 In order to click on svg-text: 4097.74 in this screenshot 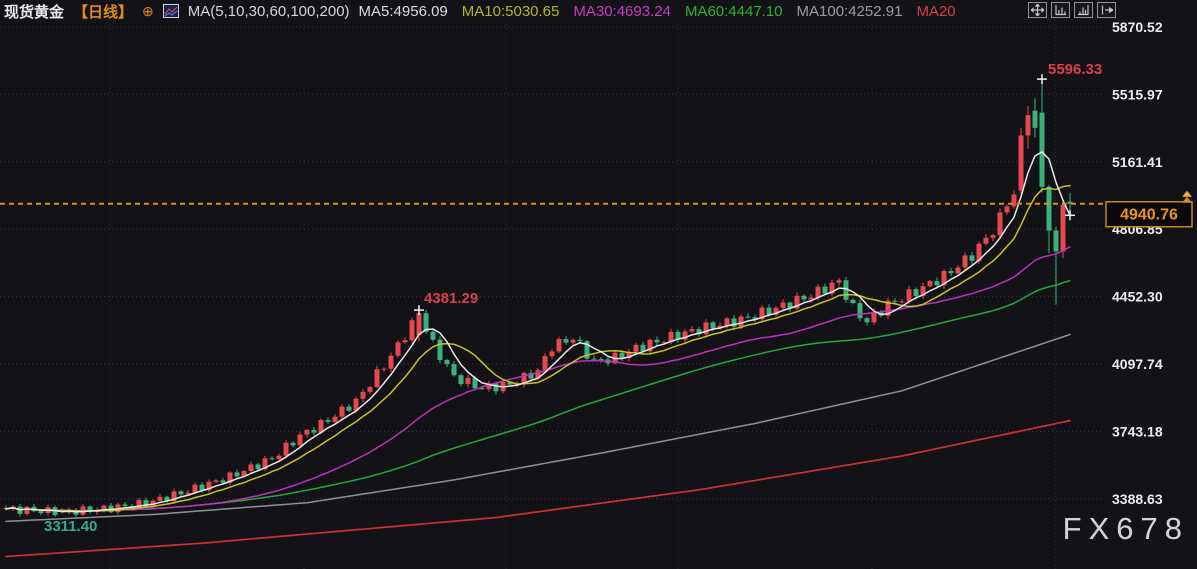, I will do `click(1137, 364)`.